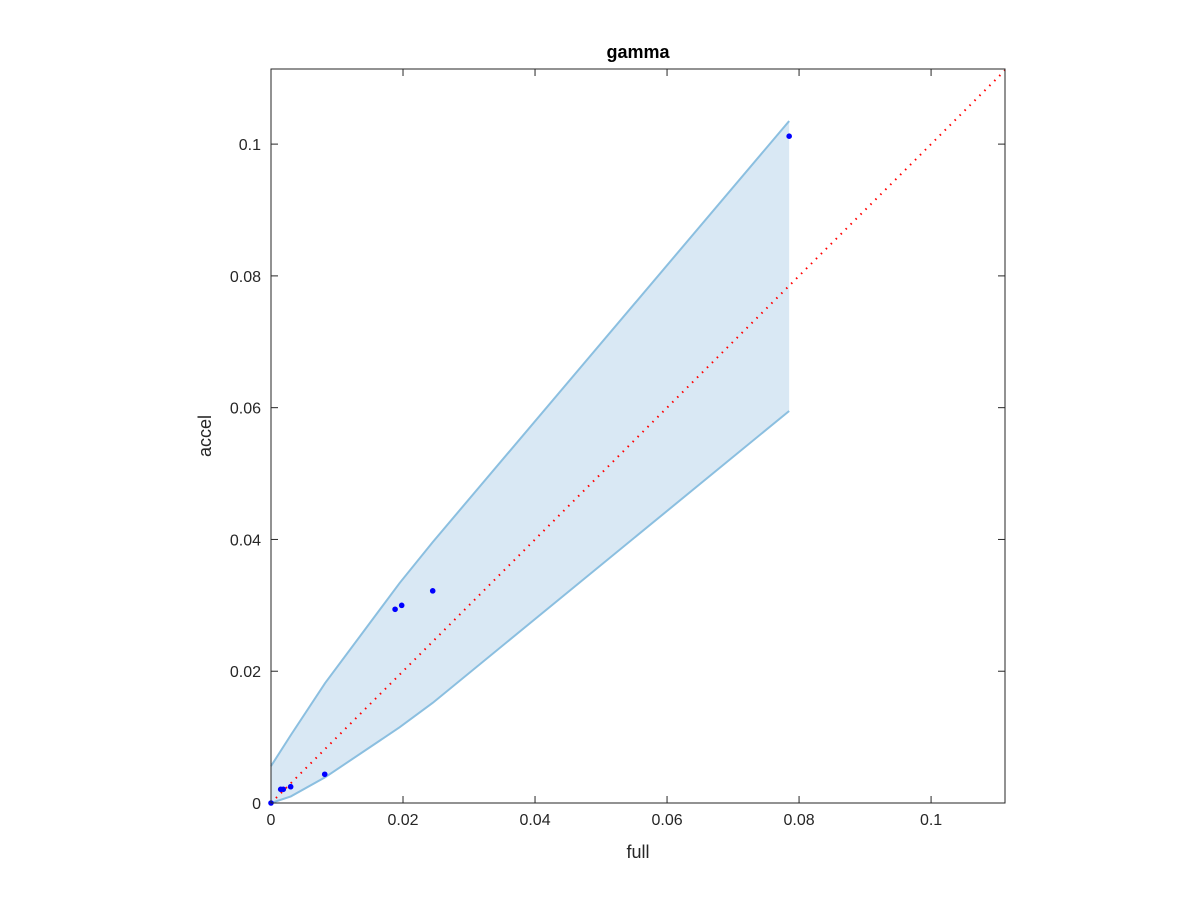  I want to click on y-axis-label: accel, so click(205, 436).